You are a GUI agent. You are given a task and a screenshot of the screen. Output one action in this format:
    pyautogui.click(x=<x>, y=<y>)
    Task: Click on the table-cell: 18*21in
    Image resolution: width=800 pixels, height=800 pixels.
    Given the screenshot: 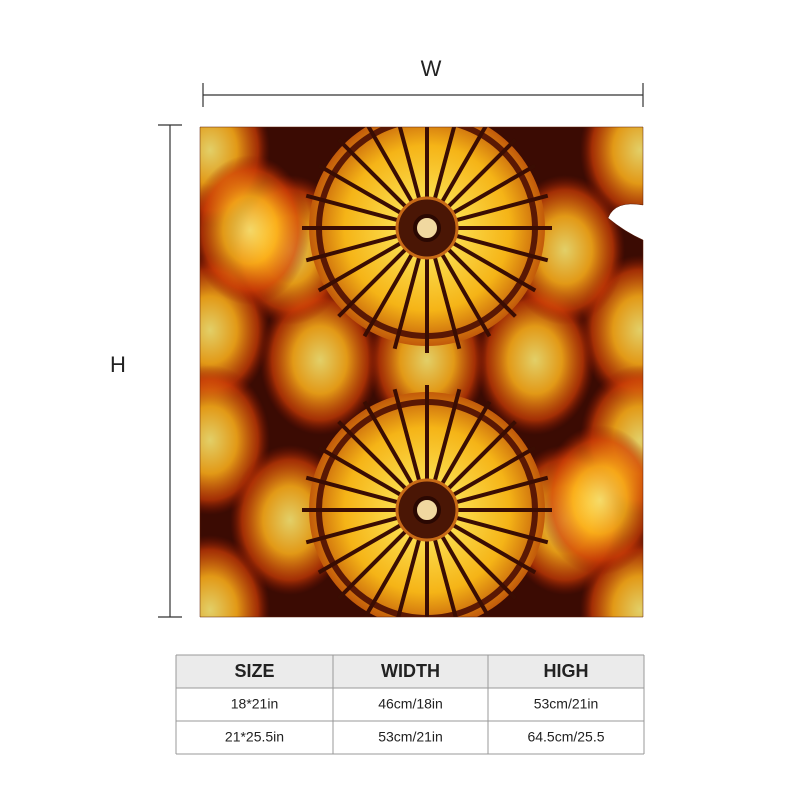 What is the action you would take?
    pyautogui.click(x=255, y=704)
    